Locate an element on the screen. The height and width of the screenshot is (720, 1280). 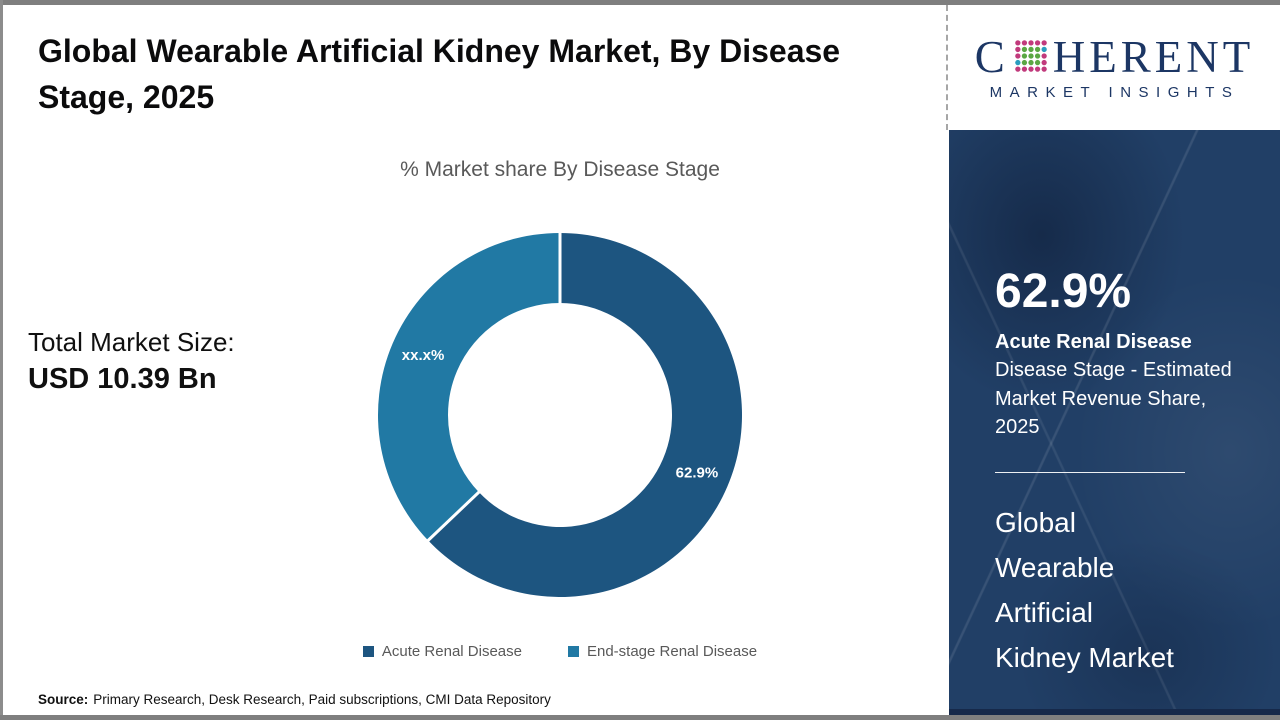
cmi-globe-icon is located at coordinates (1030, 55).